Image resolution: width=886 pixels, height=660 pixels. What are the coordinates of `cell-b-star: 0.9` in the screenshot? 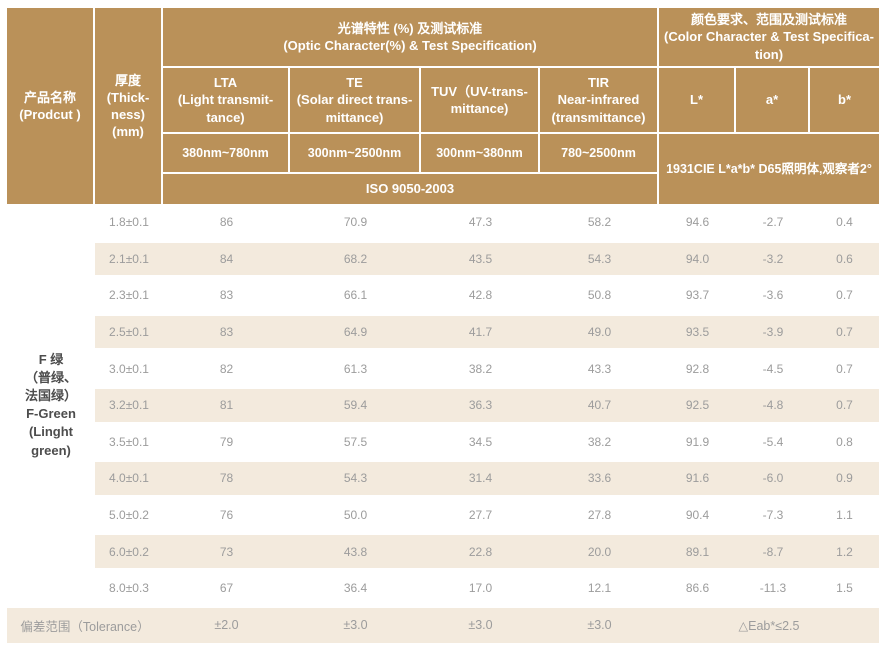 It's located at (844, 478).